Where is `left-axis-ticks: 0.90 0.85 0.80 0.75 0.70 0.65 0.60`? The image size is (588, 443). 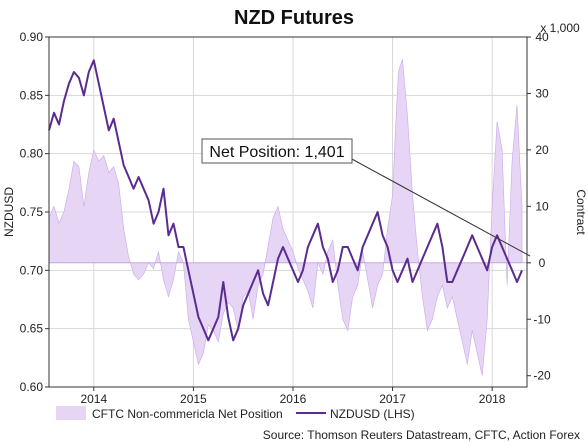 left-axis-ticks: 0.90 0.85 0.80 0.75 0.70 0.65 0.60 is located at coordinates (34, 212).